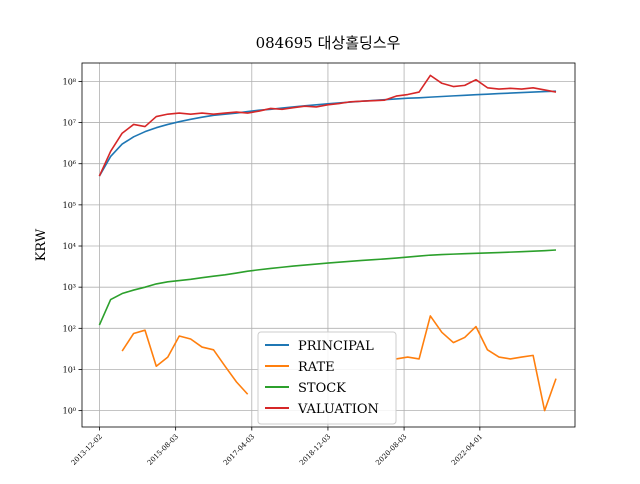 This screenshot has width=640, height=484. What do you see at coordinates (315, 450) in the screenshot?
I see `x-tick-label: 2018-12-03` at bounding box center [315, 450].